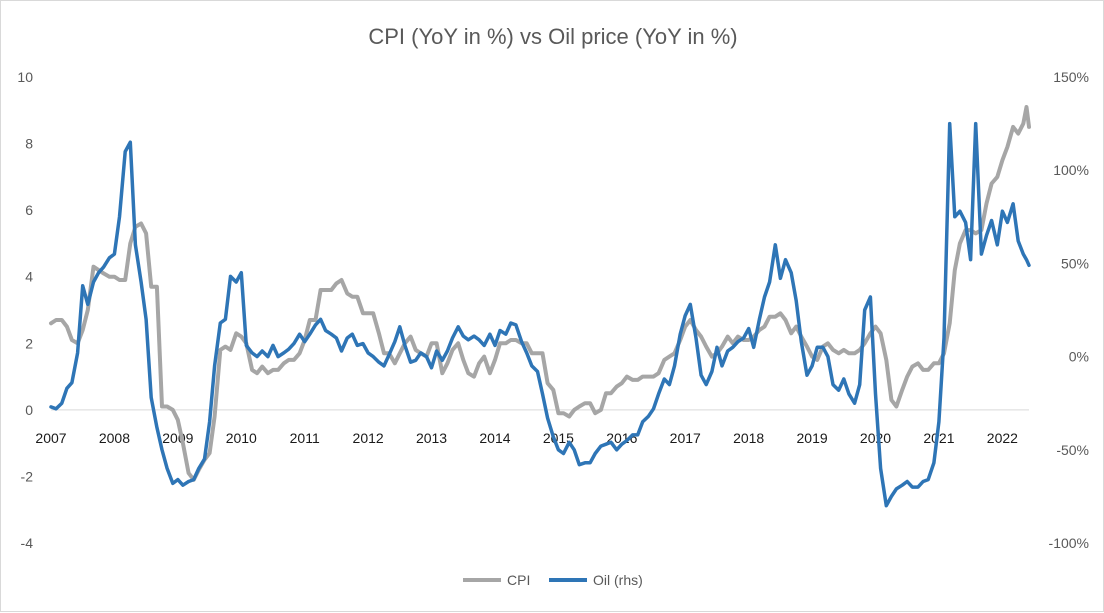 The height and width of the screenshot is (613, 1104). What do you see at coordinates (114, 438) in the screenshot?
I see `x-tick-label: 2008` at bounding box center [114, 438].